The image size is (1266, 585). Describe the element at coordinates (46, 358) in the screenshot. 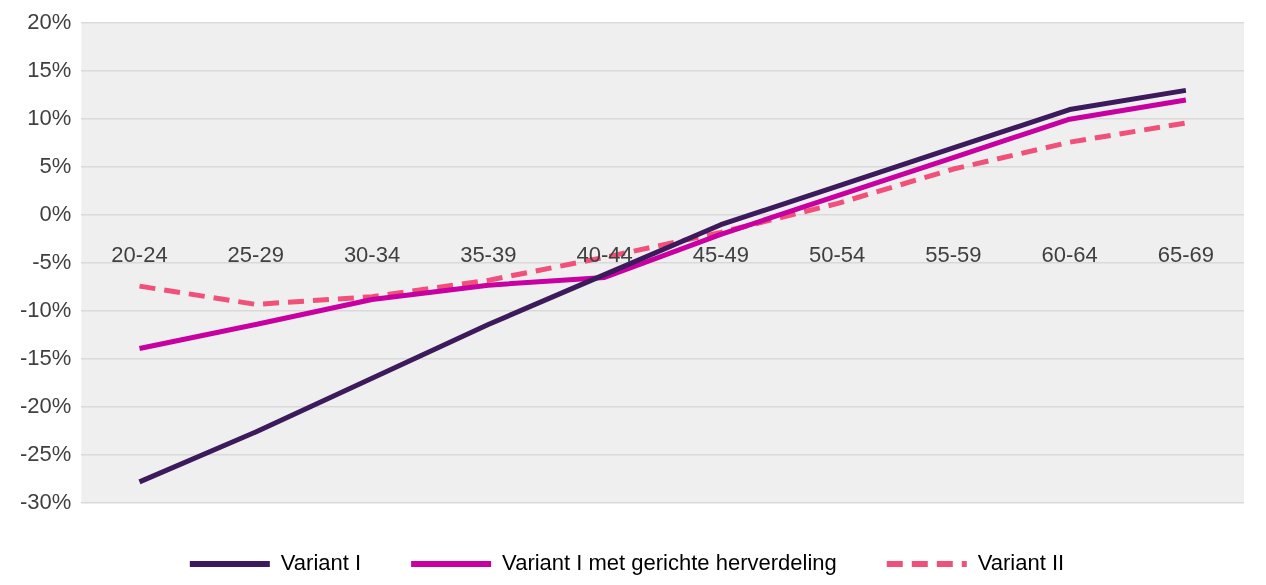

I see `y-tick-label: -15%` at that location.